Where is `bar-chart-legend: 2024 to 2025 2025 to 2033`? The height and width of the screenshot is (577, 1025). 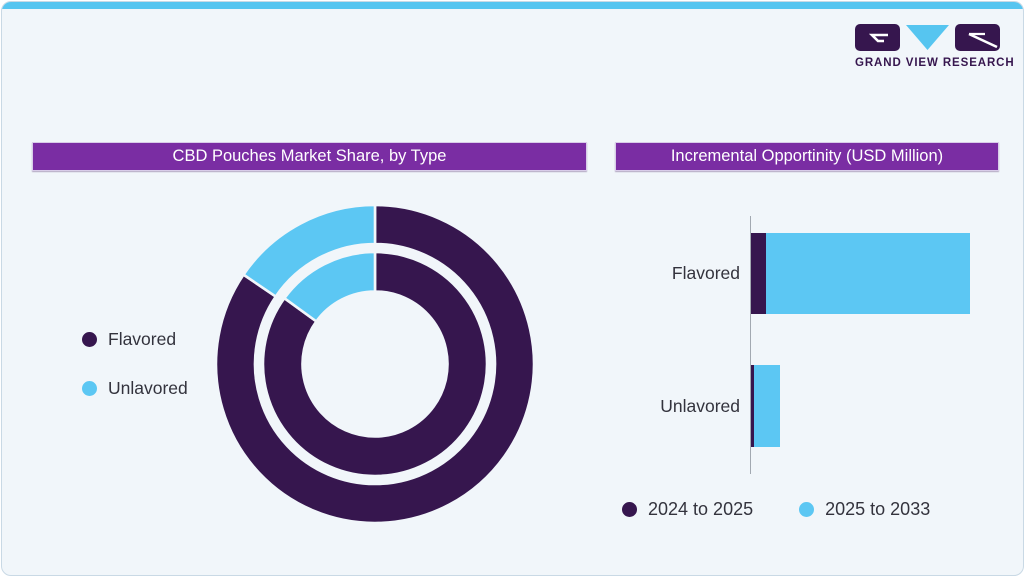
bar-chart-legend: 2024 to 2025 2025 to 2033 is located at coordinates (776, 509).